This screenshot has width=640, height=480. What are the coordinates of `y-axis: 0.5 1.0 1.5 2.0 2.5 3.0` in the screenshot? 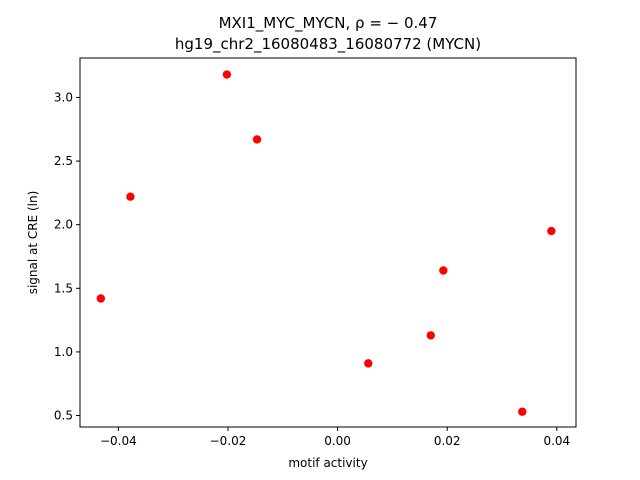 It's located at (67, 256).